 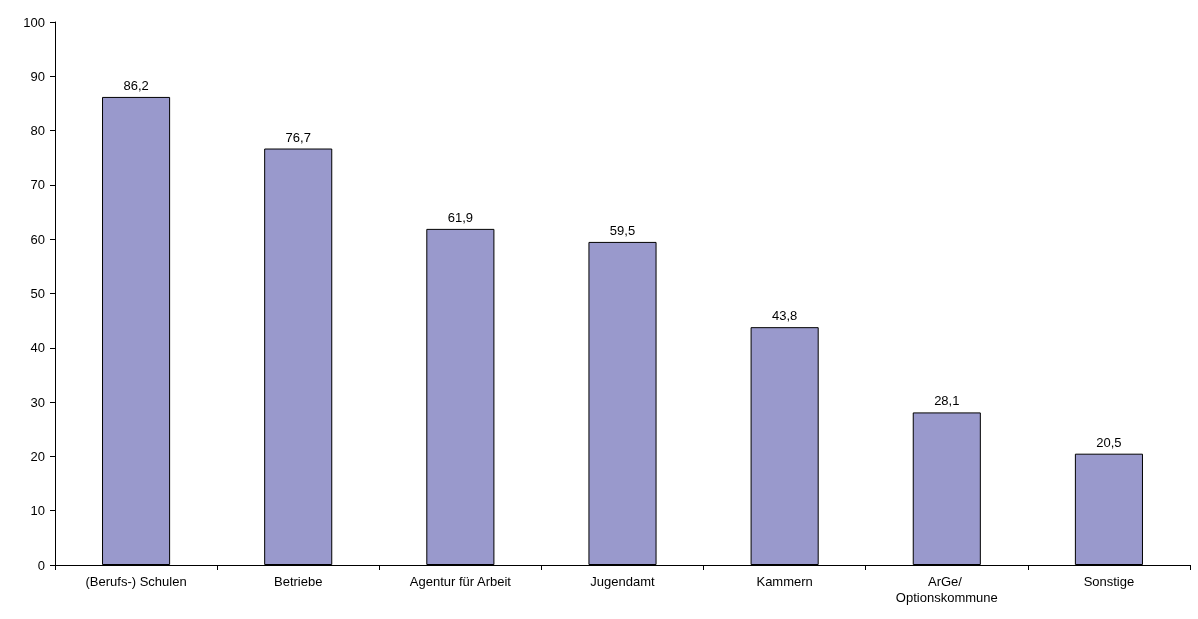 I want to click on y-tick-label: 40, so click(x=37, y=348).